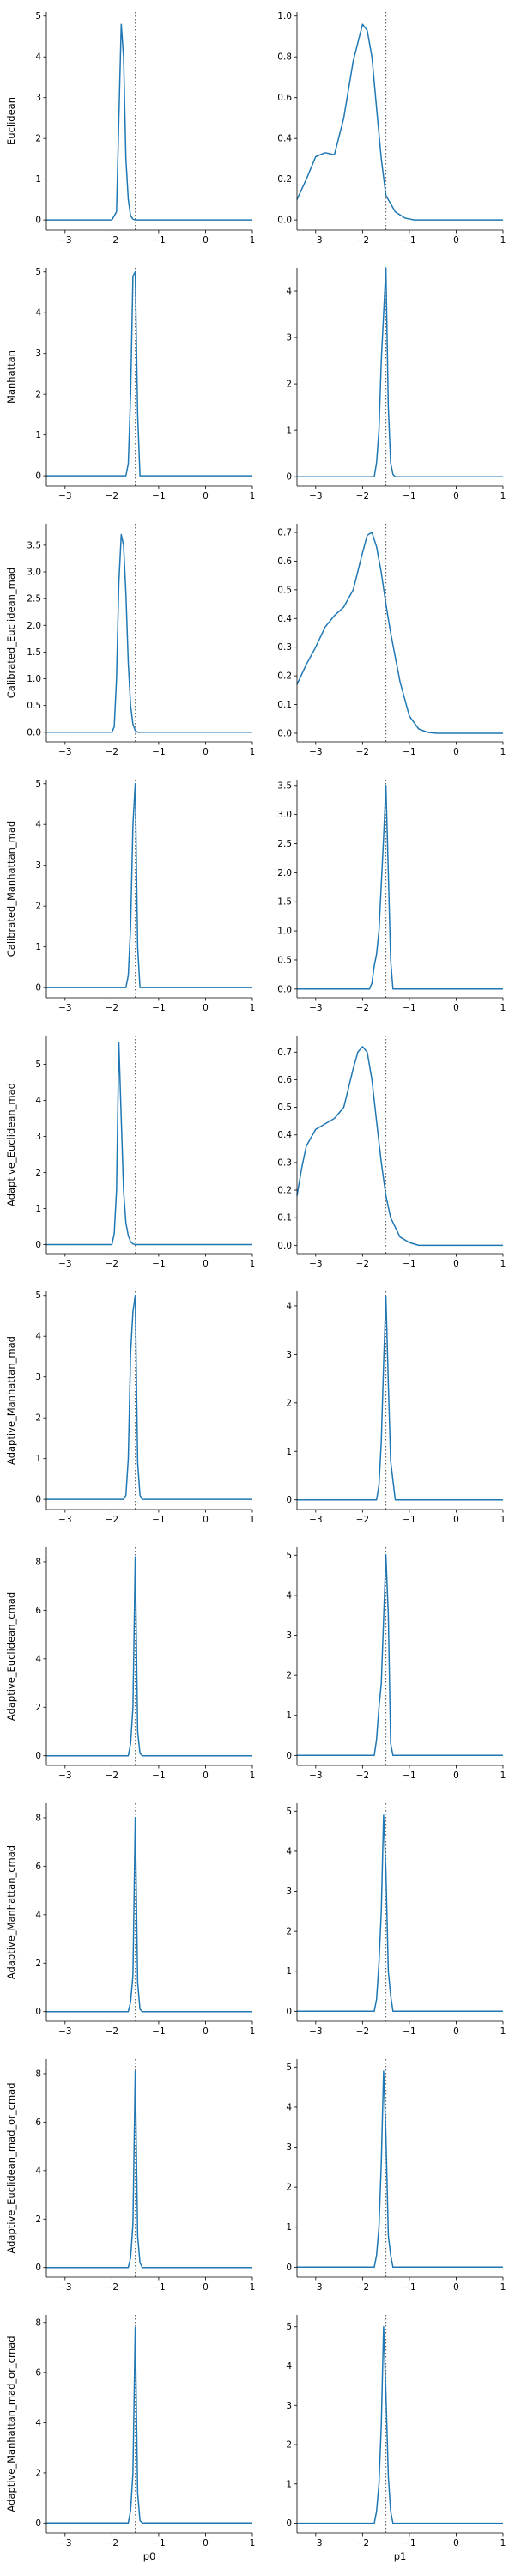 The width and height of the screenshot is (515, 2576). What do you see at coordinates (400, 2556) in the screenshot?
I see `column-label: p1` at bounding box center [400, 2556].